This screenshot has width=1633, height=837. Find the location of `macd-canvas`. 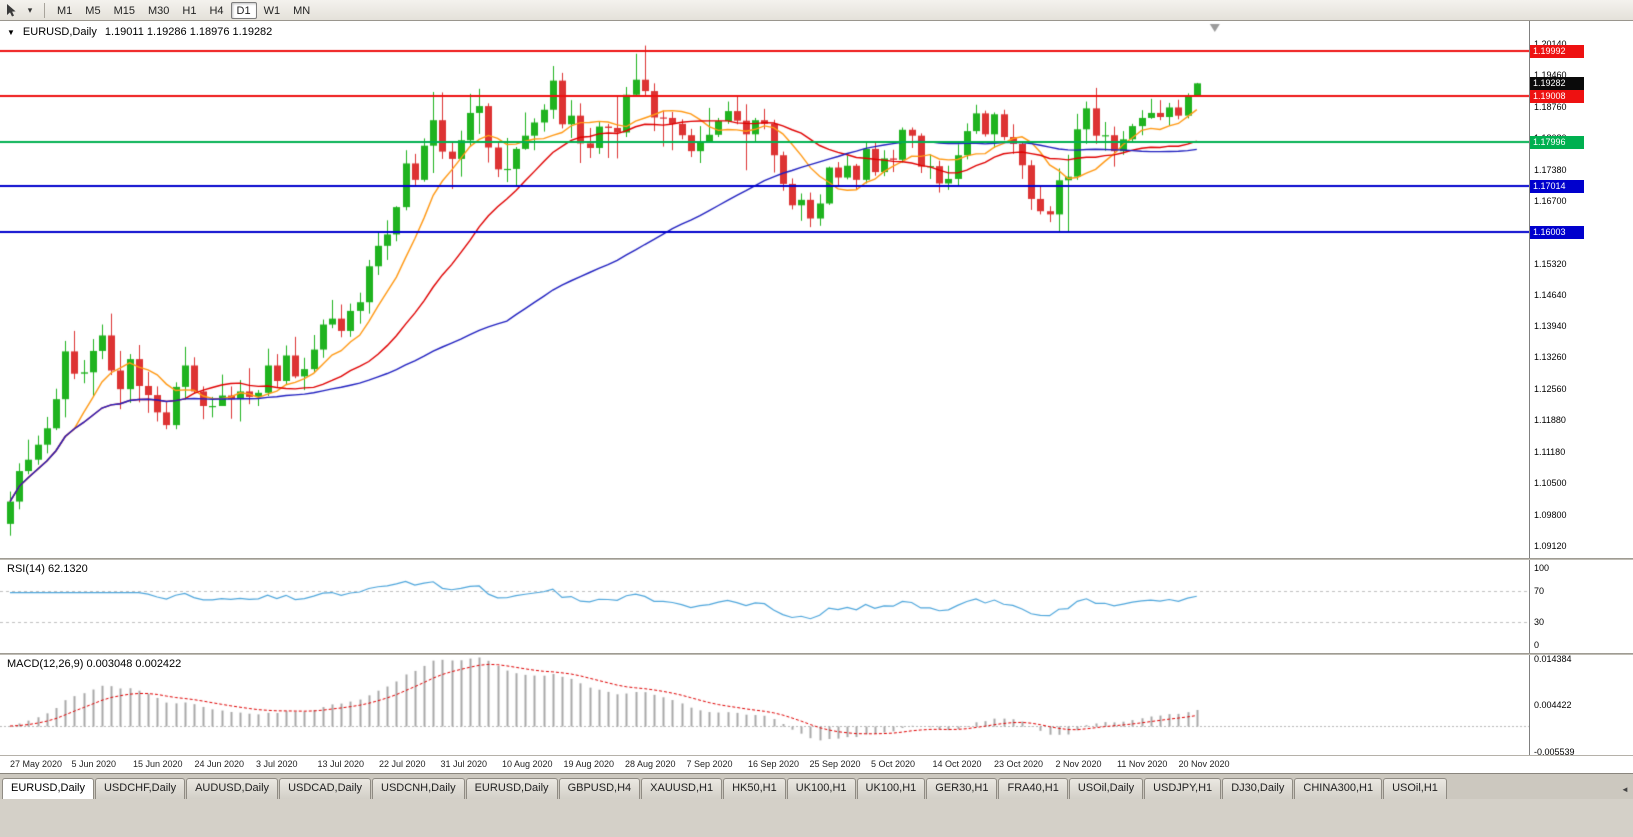

macd-canvas is located at coordinates (764, 705).